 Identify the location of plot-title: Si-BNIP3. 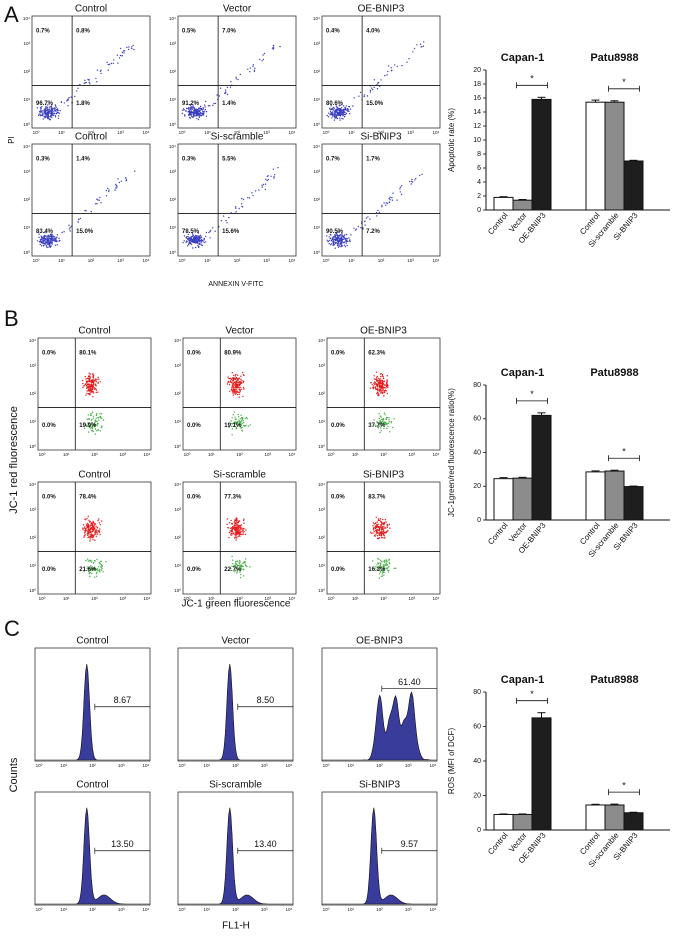
(381, 137).